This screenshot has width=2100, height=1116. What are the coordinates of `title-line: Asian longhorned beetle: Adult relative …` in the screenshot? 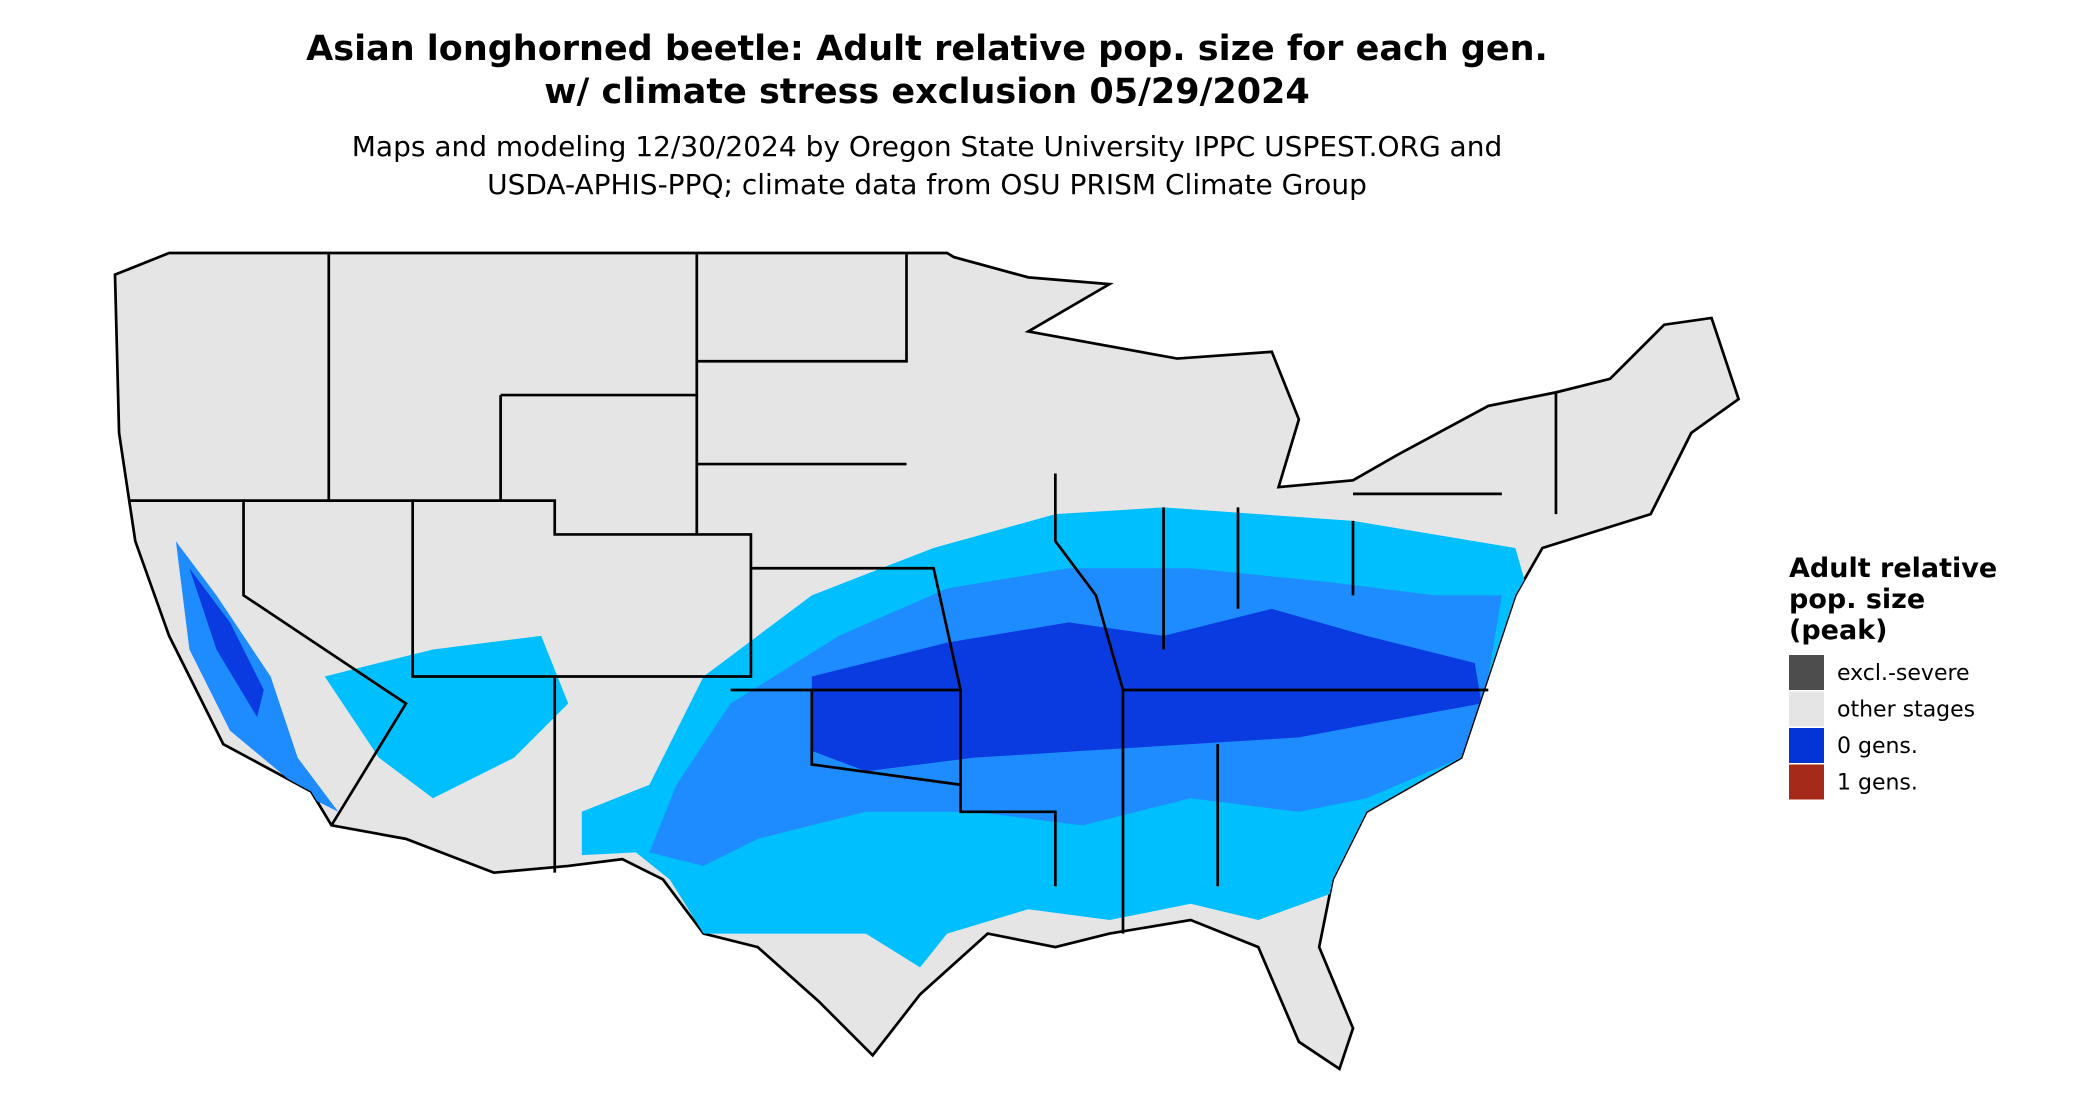 It's located at (927, 49).